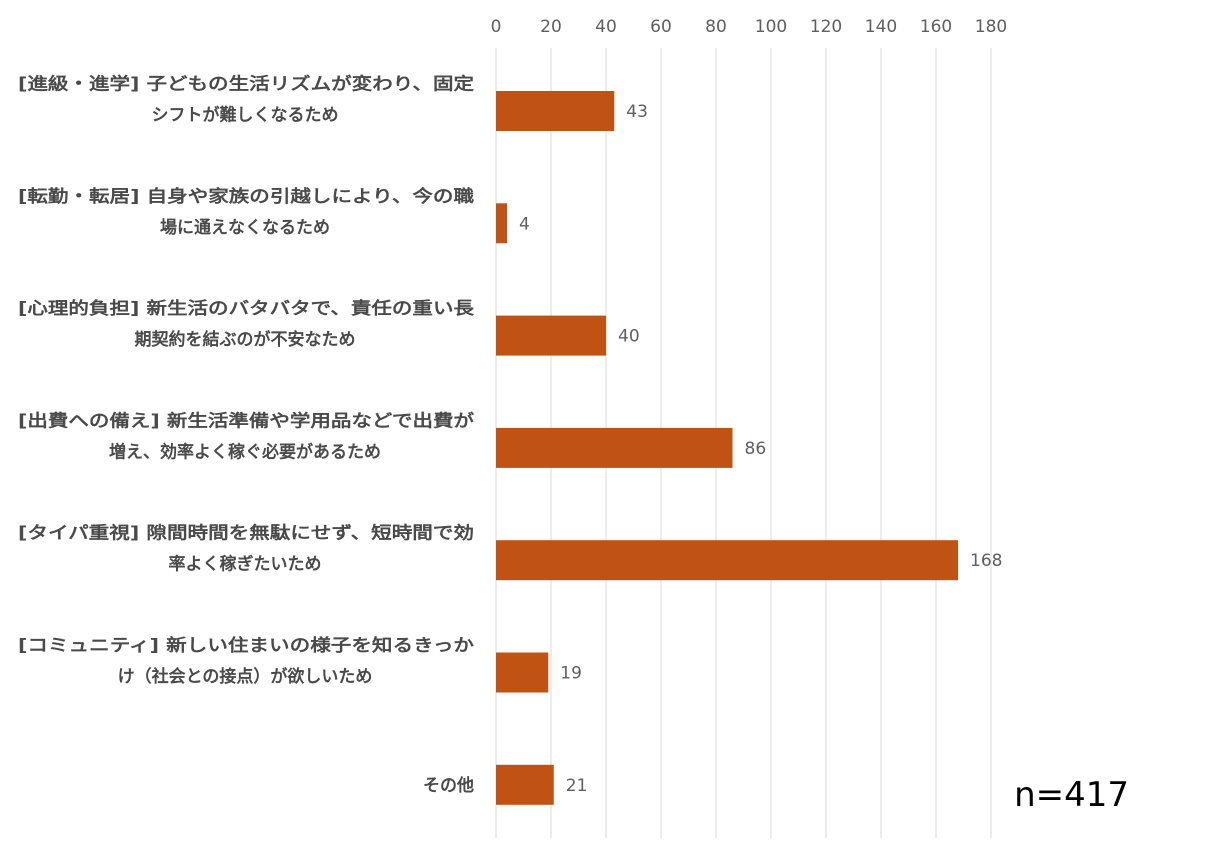 Image resolution: width=1206 pixels, height=865 pixels. Describe the element at coordinates (629, 337) in the screenshot. I see `bar-value-label: 40` at that location.